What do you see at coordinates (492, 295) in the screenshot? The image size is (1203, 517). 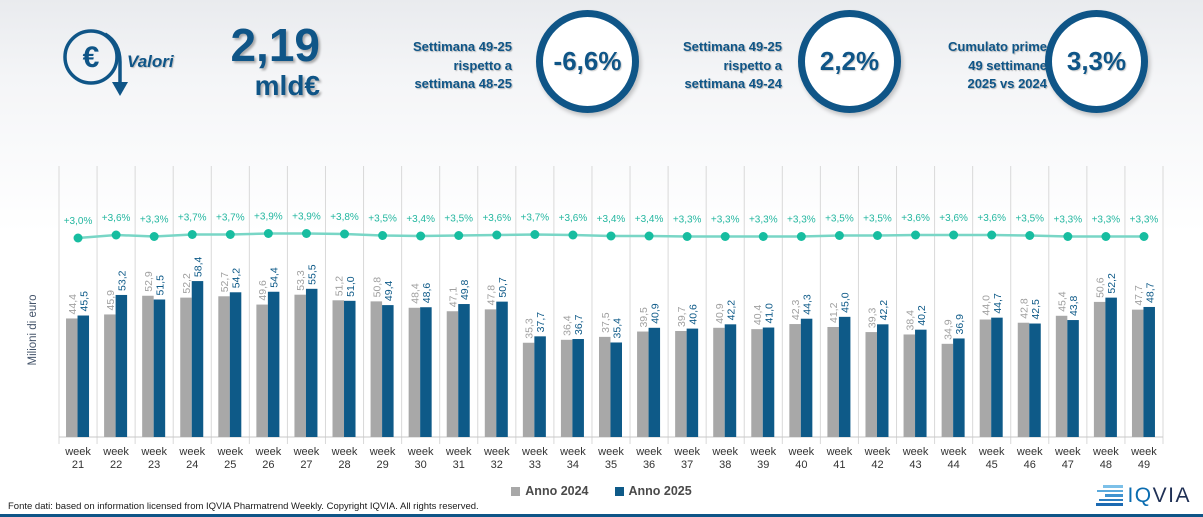 I see `svg-text: 47,8` at bounding box center [492, 295].